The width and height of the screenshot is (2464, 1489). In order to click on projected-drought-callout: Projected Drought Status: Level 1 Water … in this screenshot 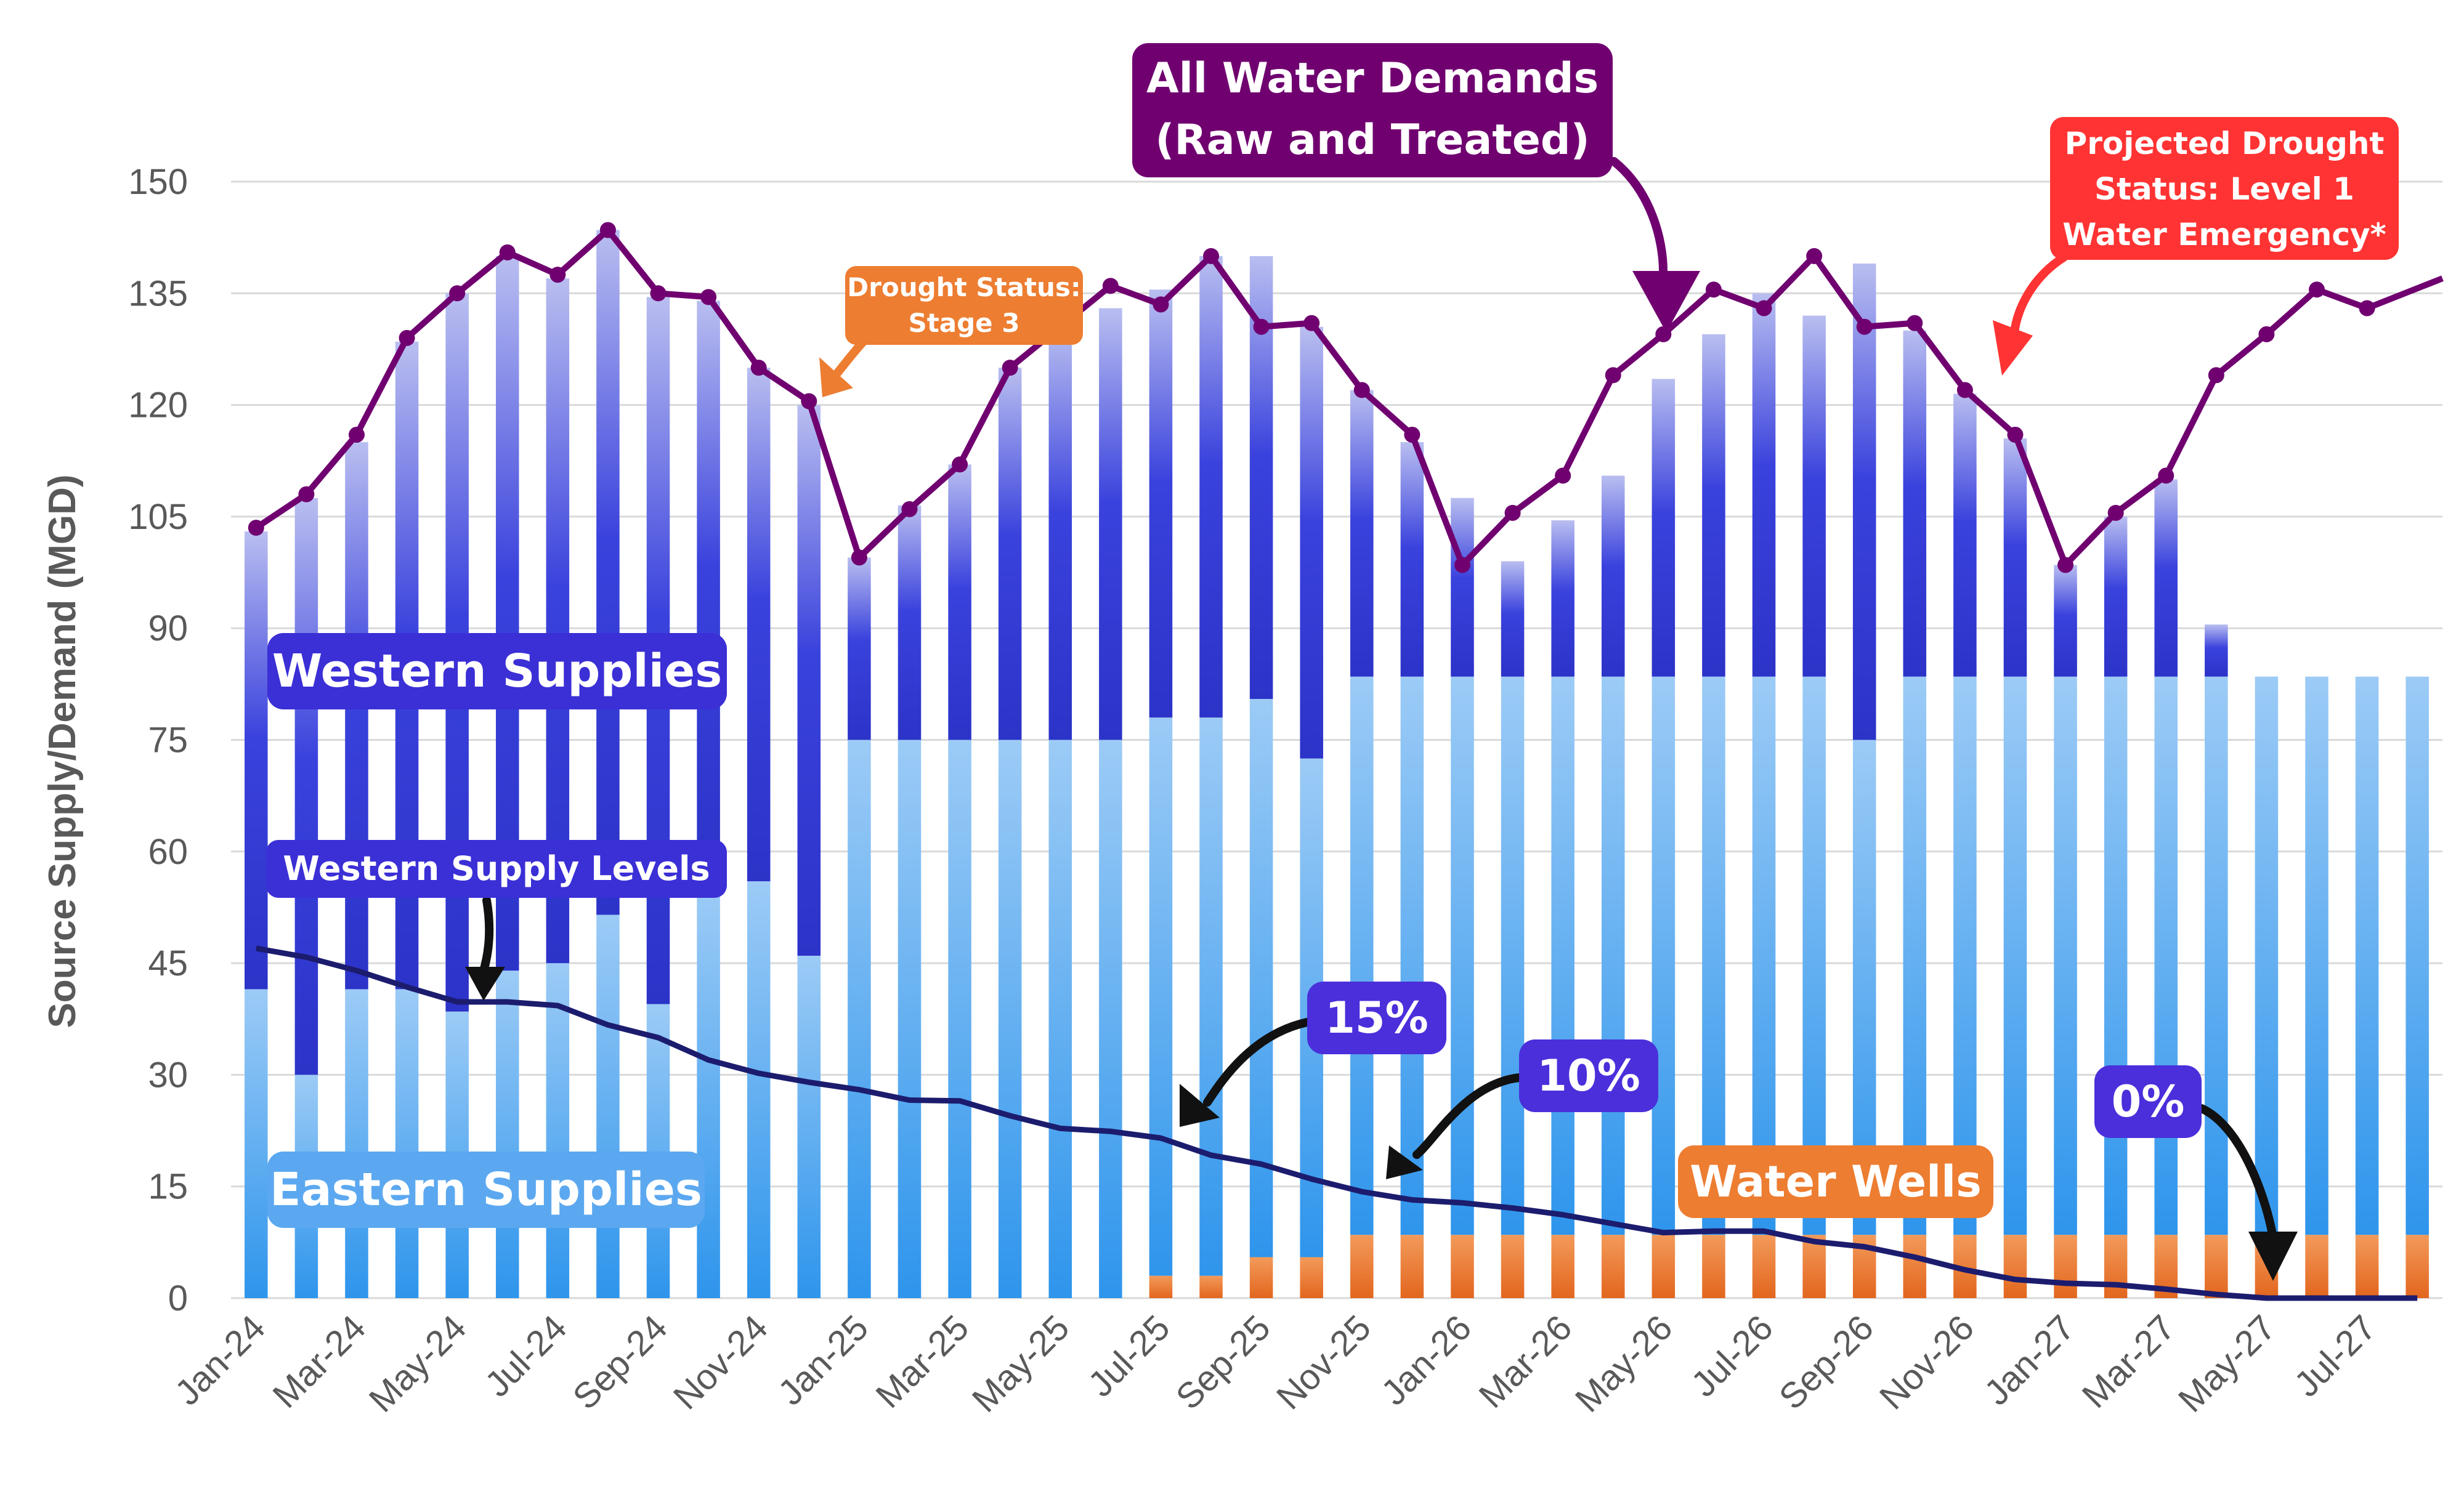, I will do `click(2224, 188)`.